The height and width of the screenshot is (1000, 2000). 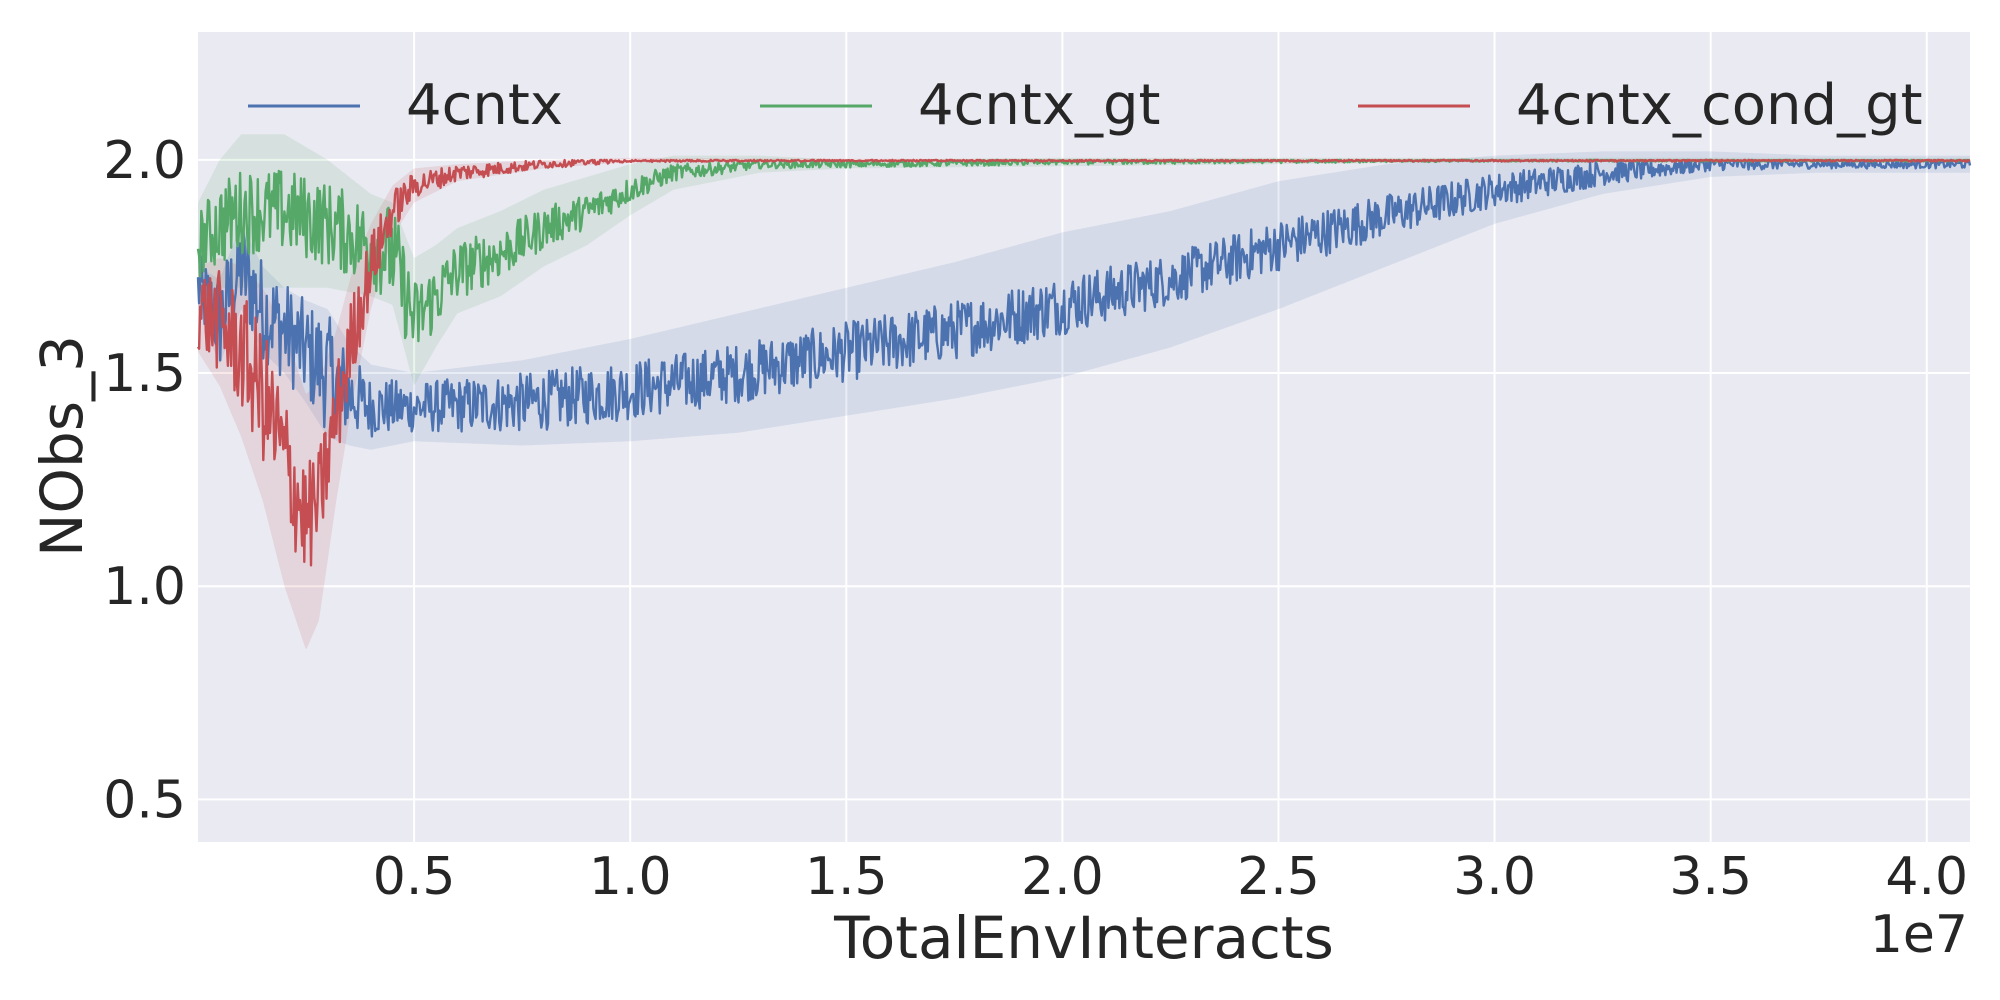 What do you see at coordinates (414, 877) in the screenshot?
I see `x-tick-label: 0.5` at bounding box center [414, 877].